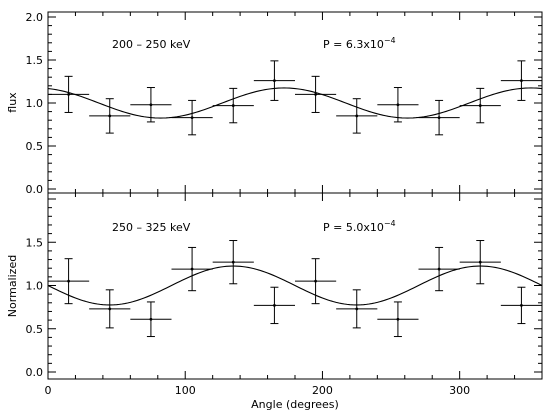  I want to click on polarization-label: P = 6.3x10−4, so click(359, 43).